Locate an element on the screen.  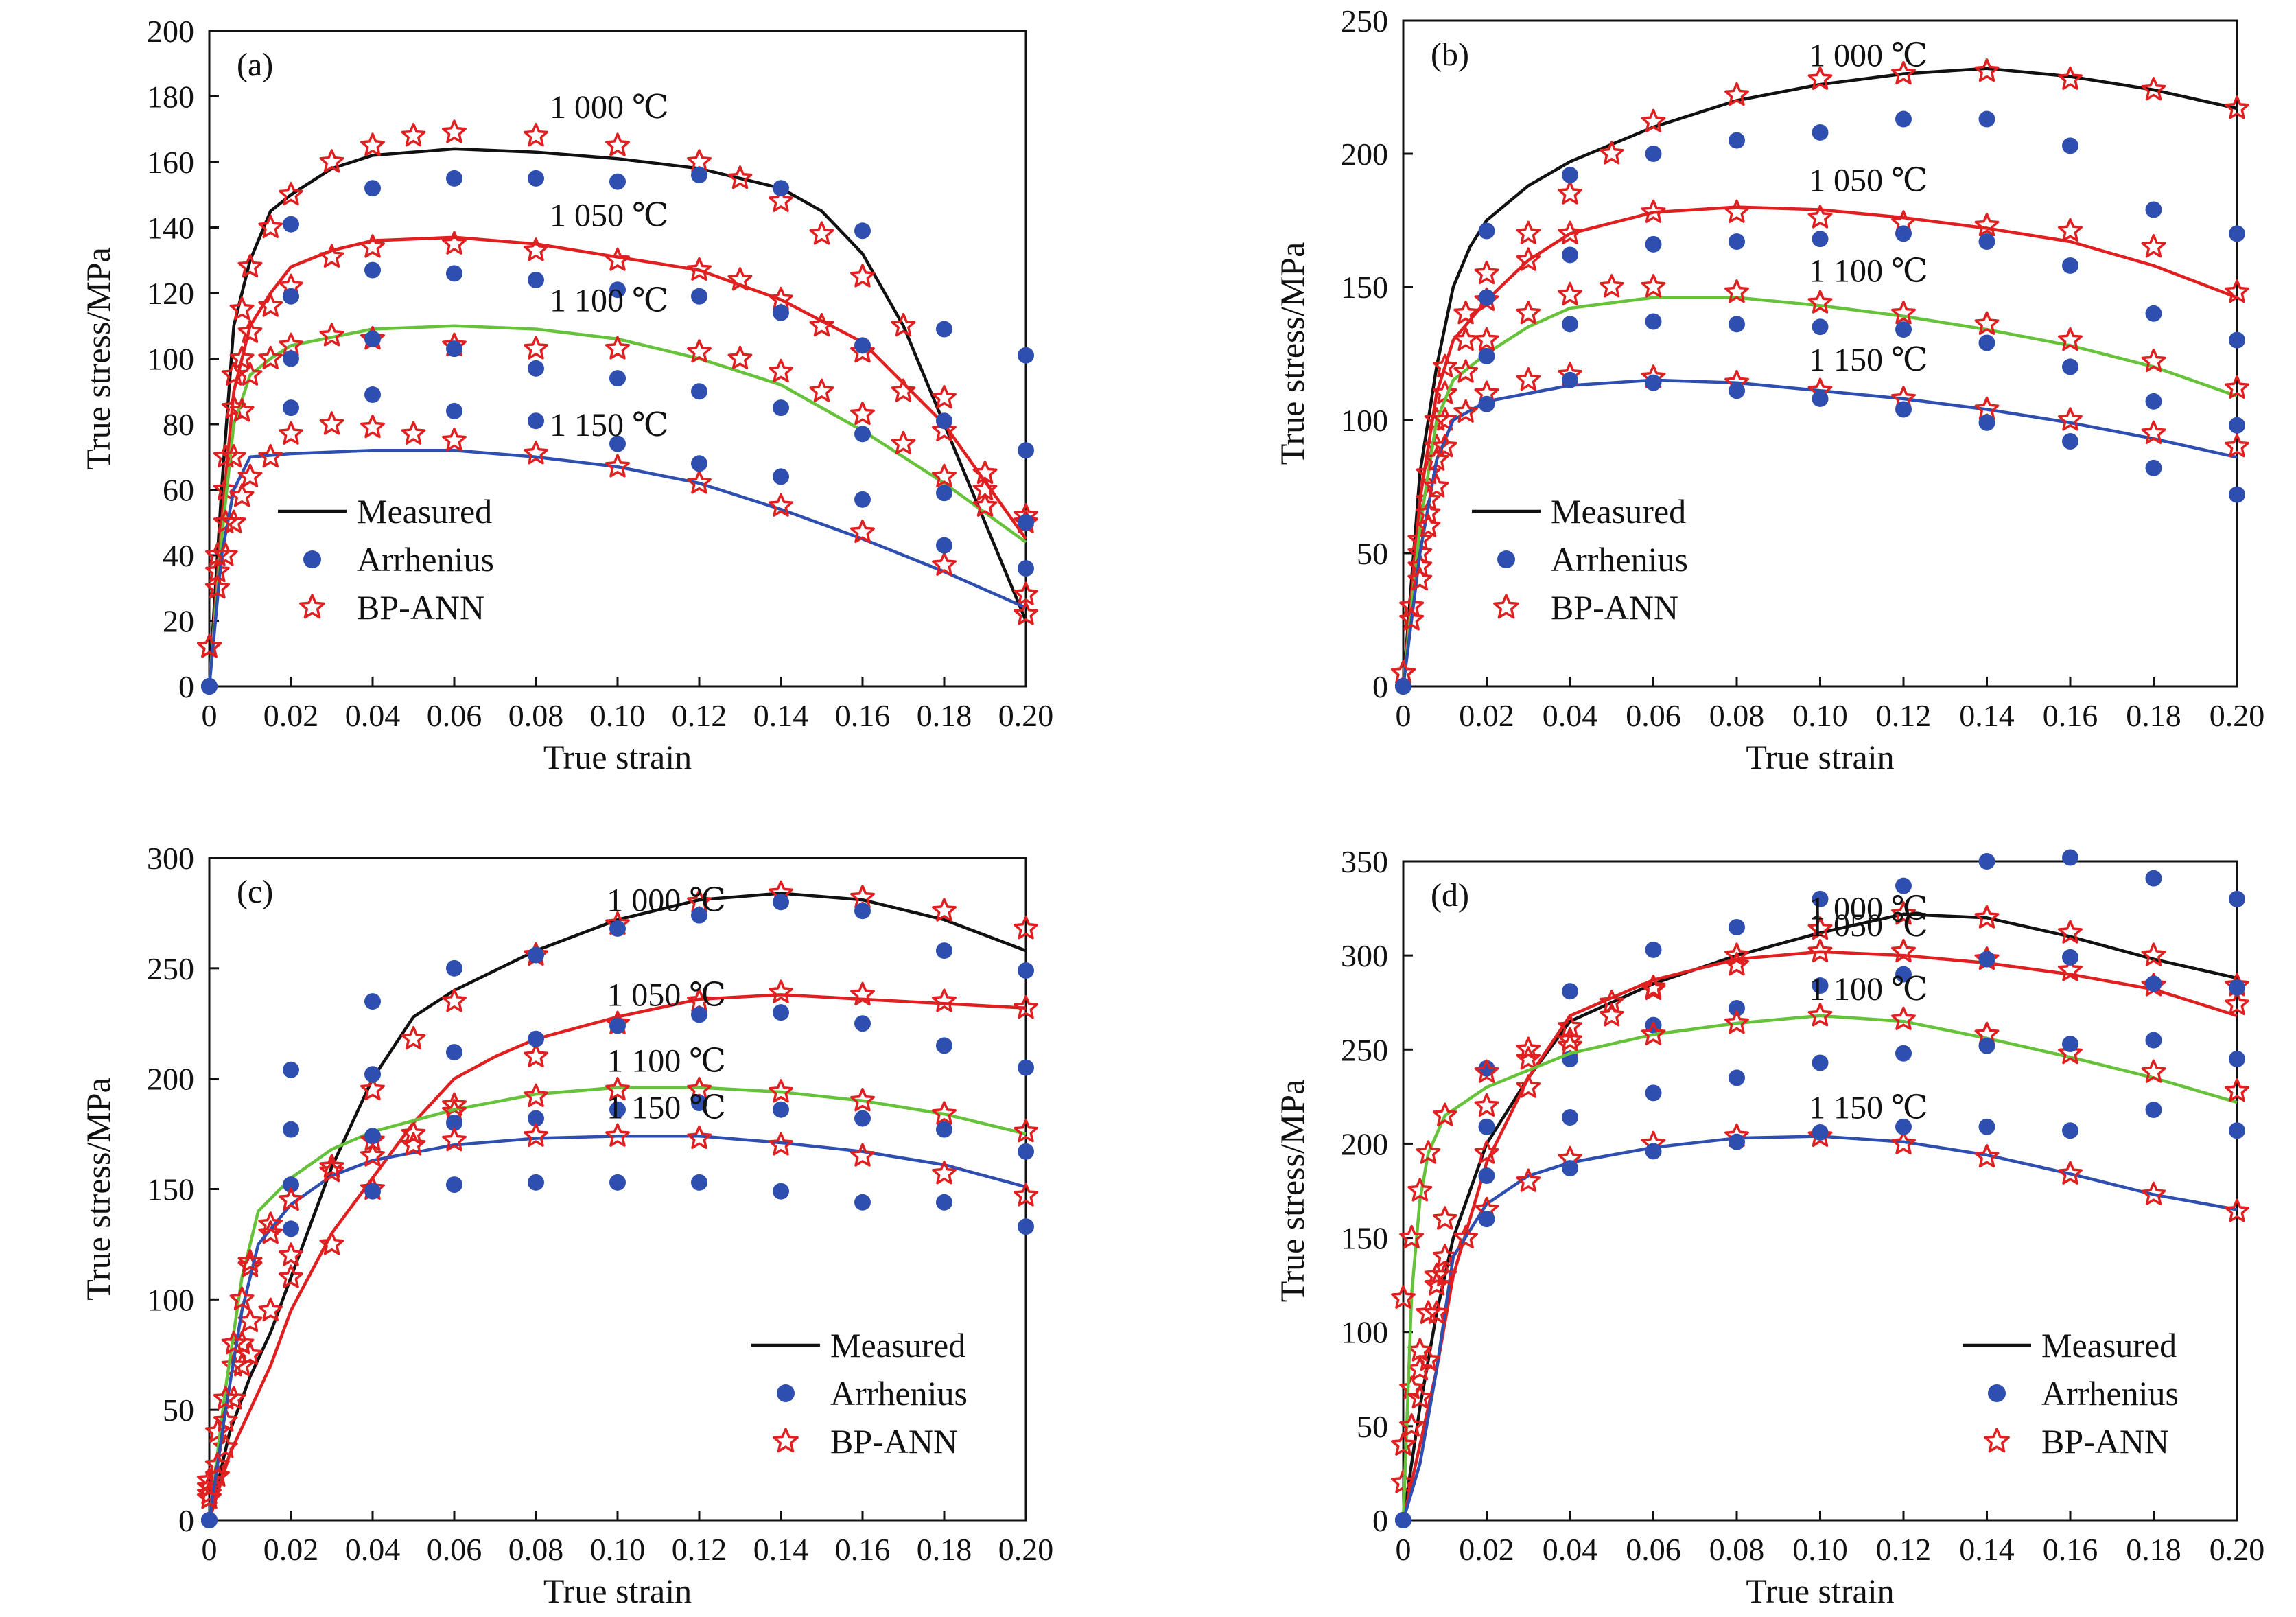
x-tick-label: 0 is located at coordinates (1403, 1549).